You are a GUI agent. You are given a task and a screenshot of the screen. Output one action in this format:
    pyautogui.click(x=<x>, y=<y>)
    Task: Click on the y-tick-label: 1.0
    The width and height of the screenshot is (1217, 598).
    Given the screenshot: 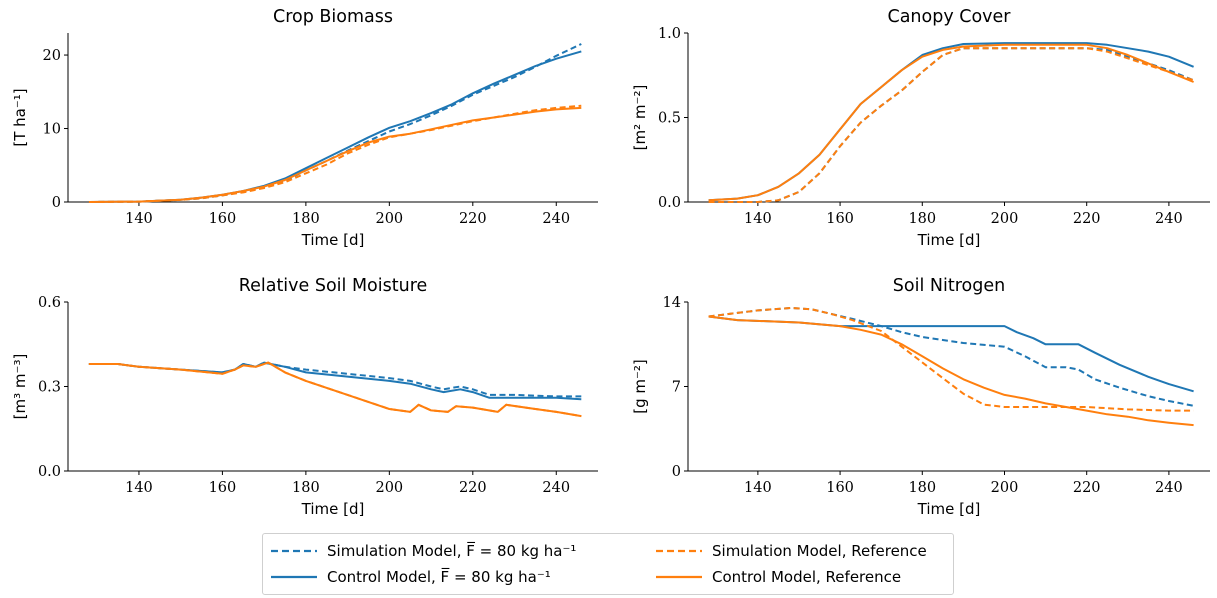 What is the action you would take?
    pyautogui.click(x=669, y=34)
    